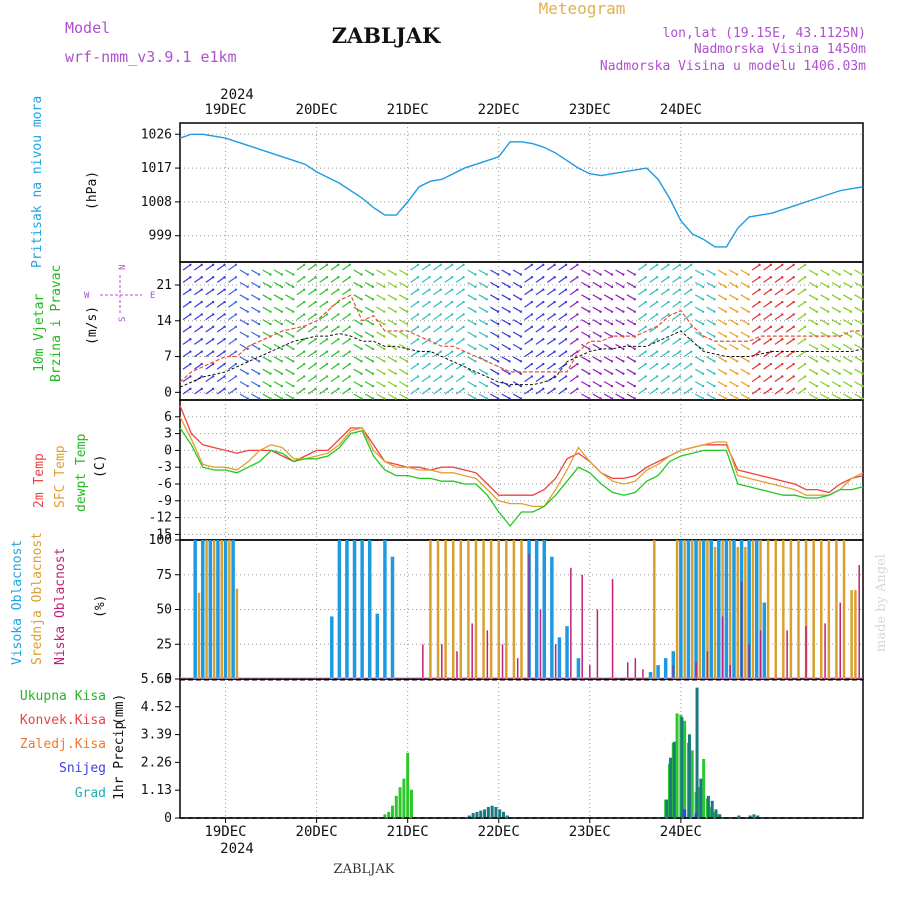 This screenshot has height=900, width=900. I want to click on station-title: ZABLJAK, so click(386, 35).